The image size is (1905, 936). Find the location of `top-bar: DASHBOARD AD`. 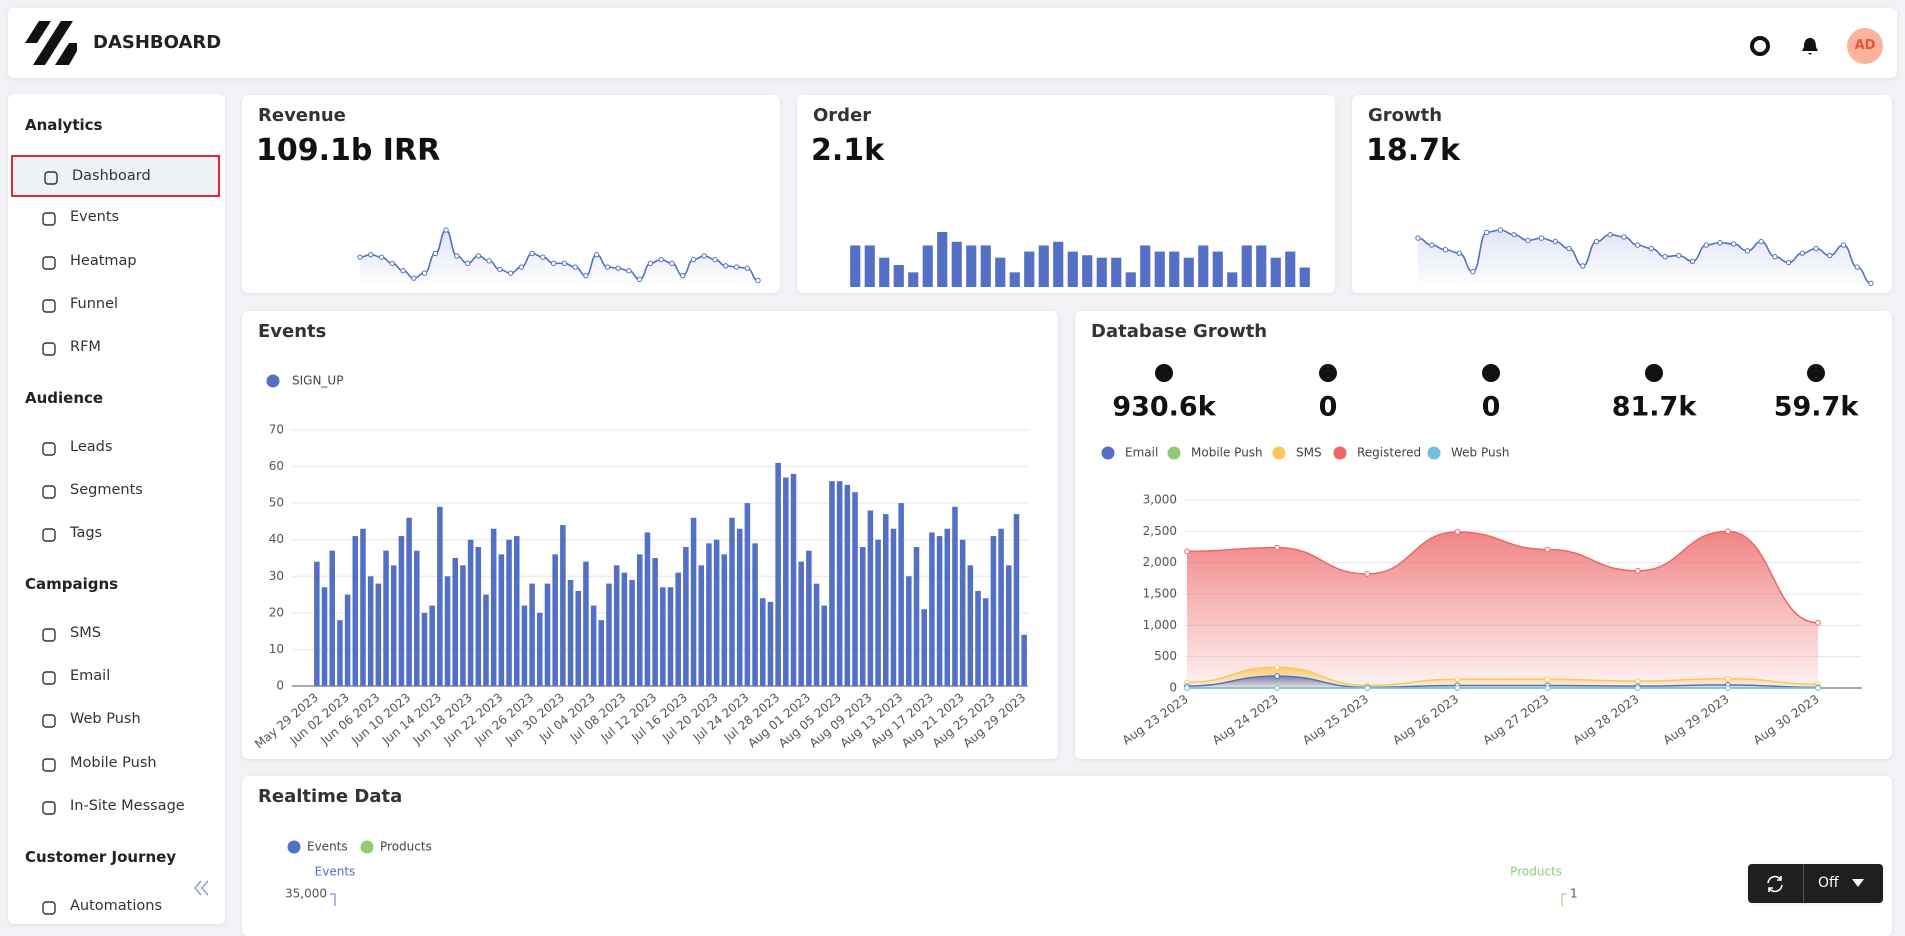

top-bar: DASHBOARD AD is located at coordinates (952, 43).